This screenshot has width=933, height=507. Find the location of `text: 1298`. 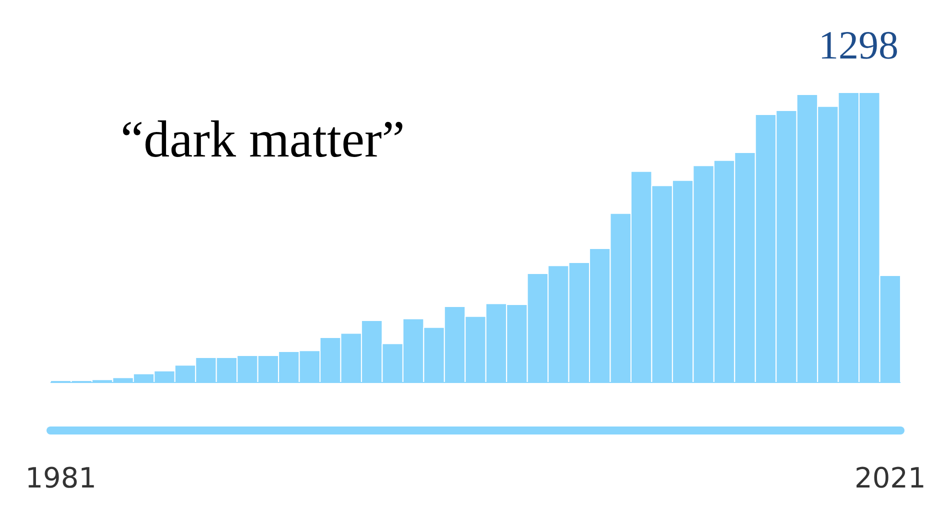

text: 1298 is located at coordinates (858, 45).